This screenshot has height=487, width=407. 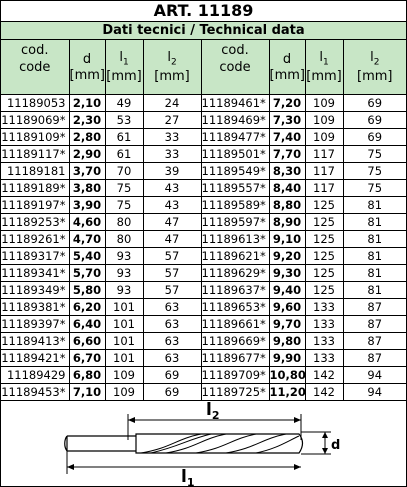 I want to click on right-d-cell: 9,30, so click(x=287, y=273).